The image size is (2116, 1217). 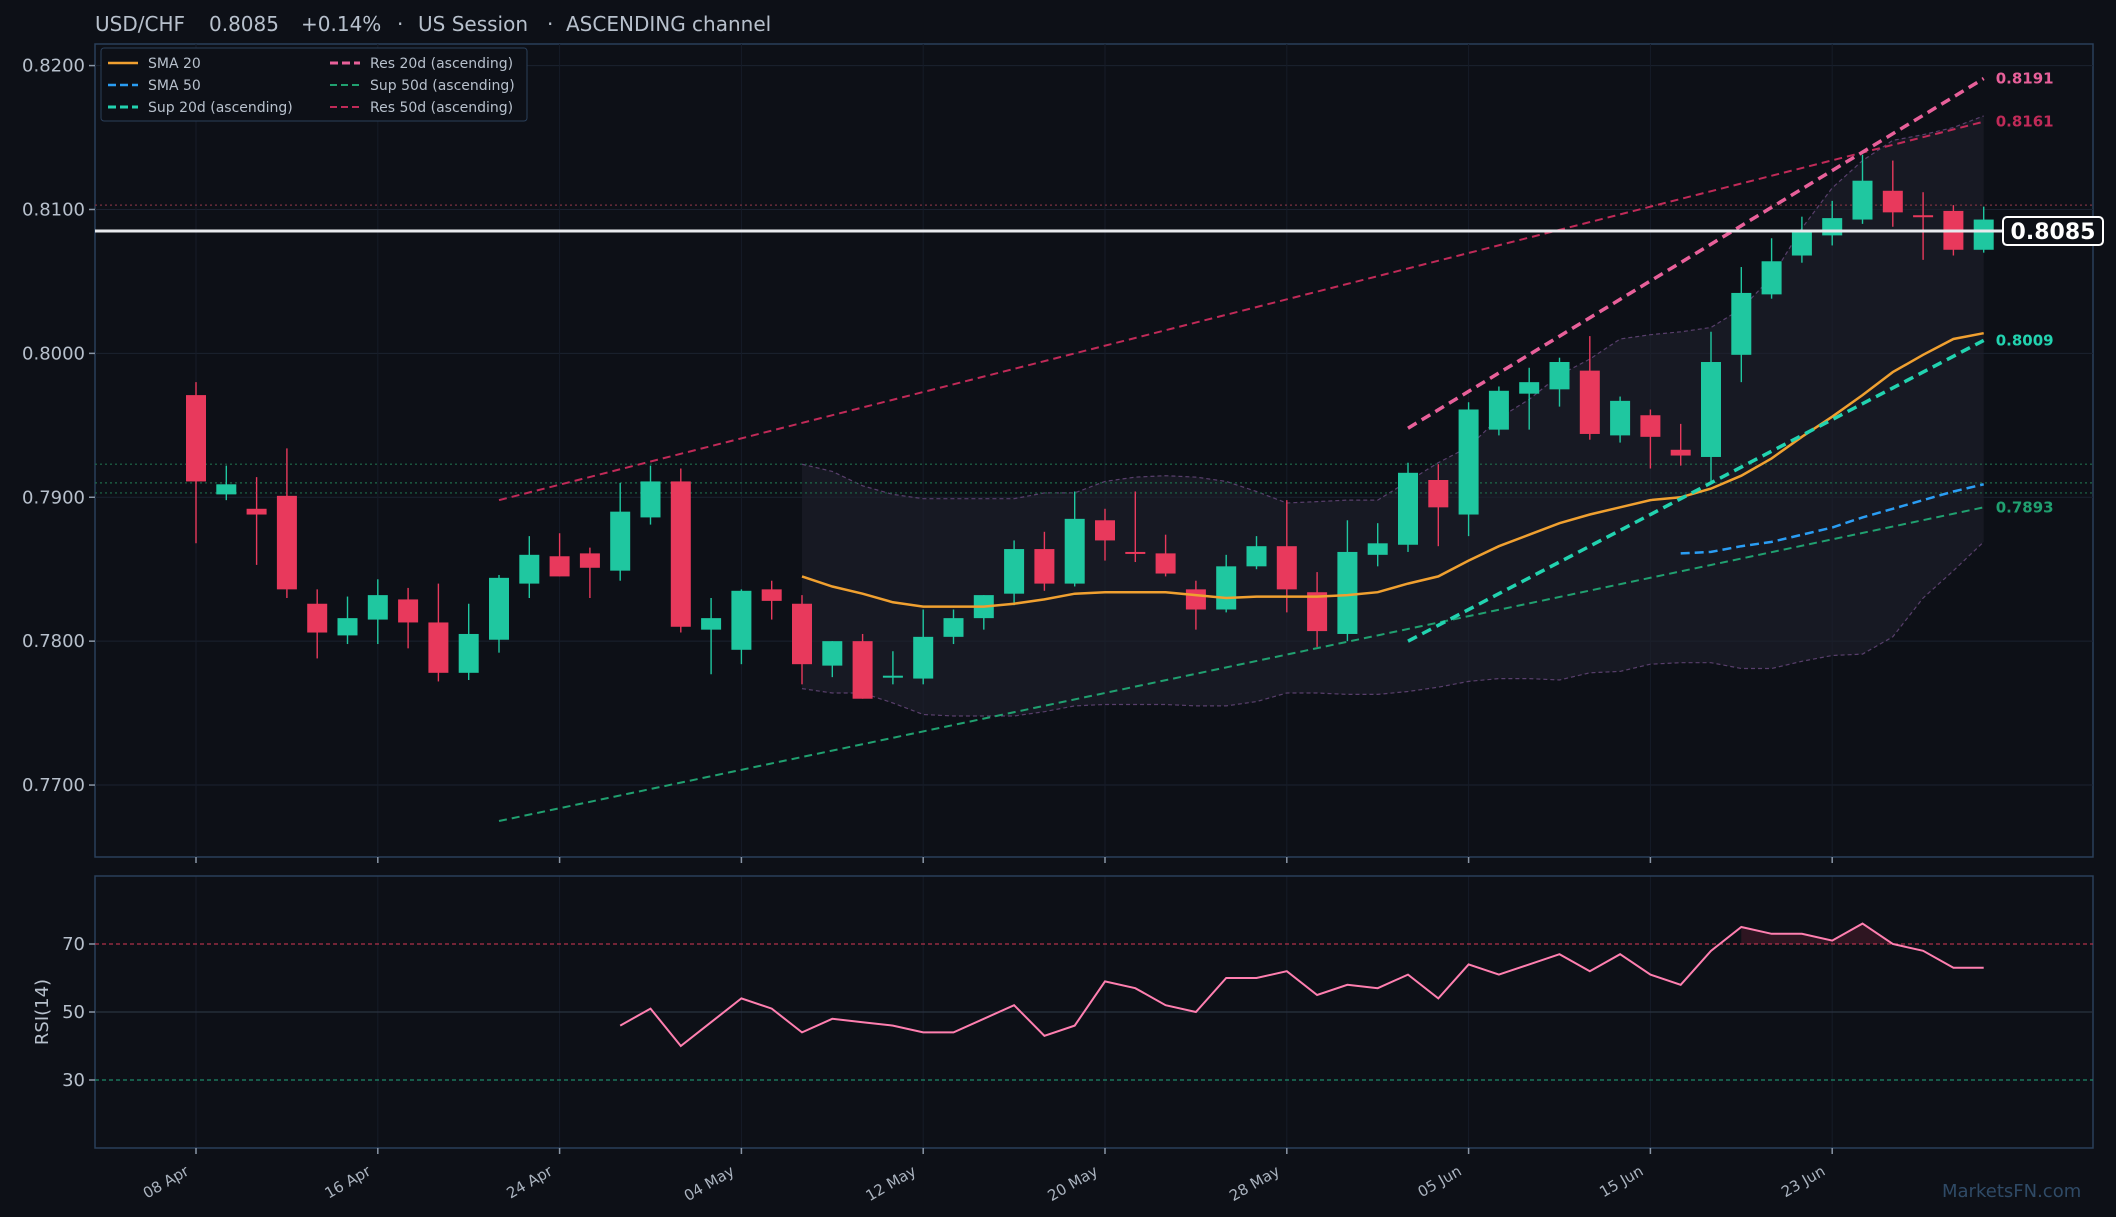 What do you see at coordinates (668, 24) in the screenshot?
I see `header-channel: ASCENDING channel` at bounding box center [668, 24].